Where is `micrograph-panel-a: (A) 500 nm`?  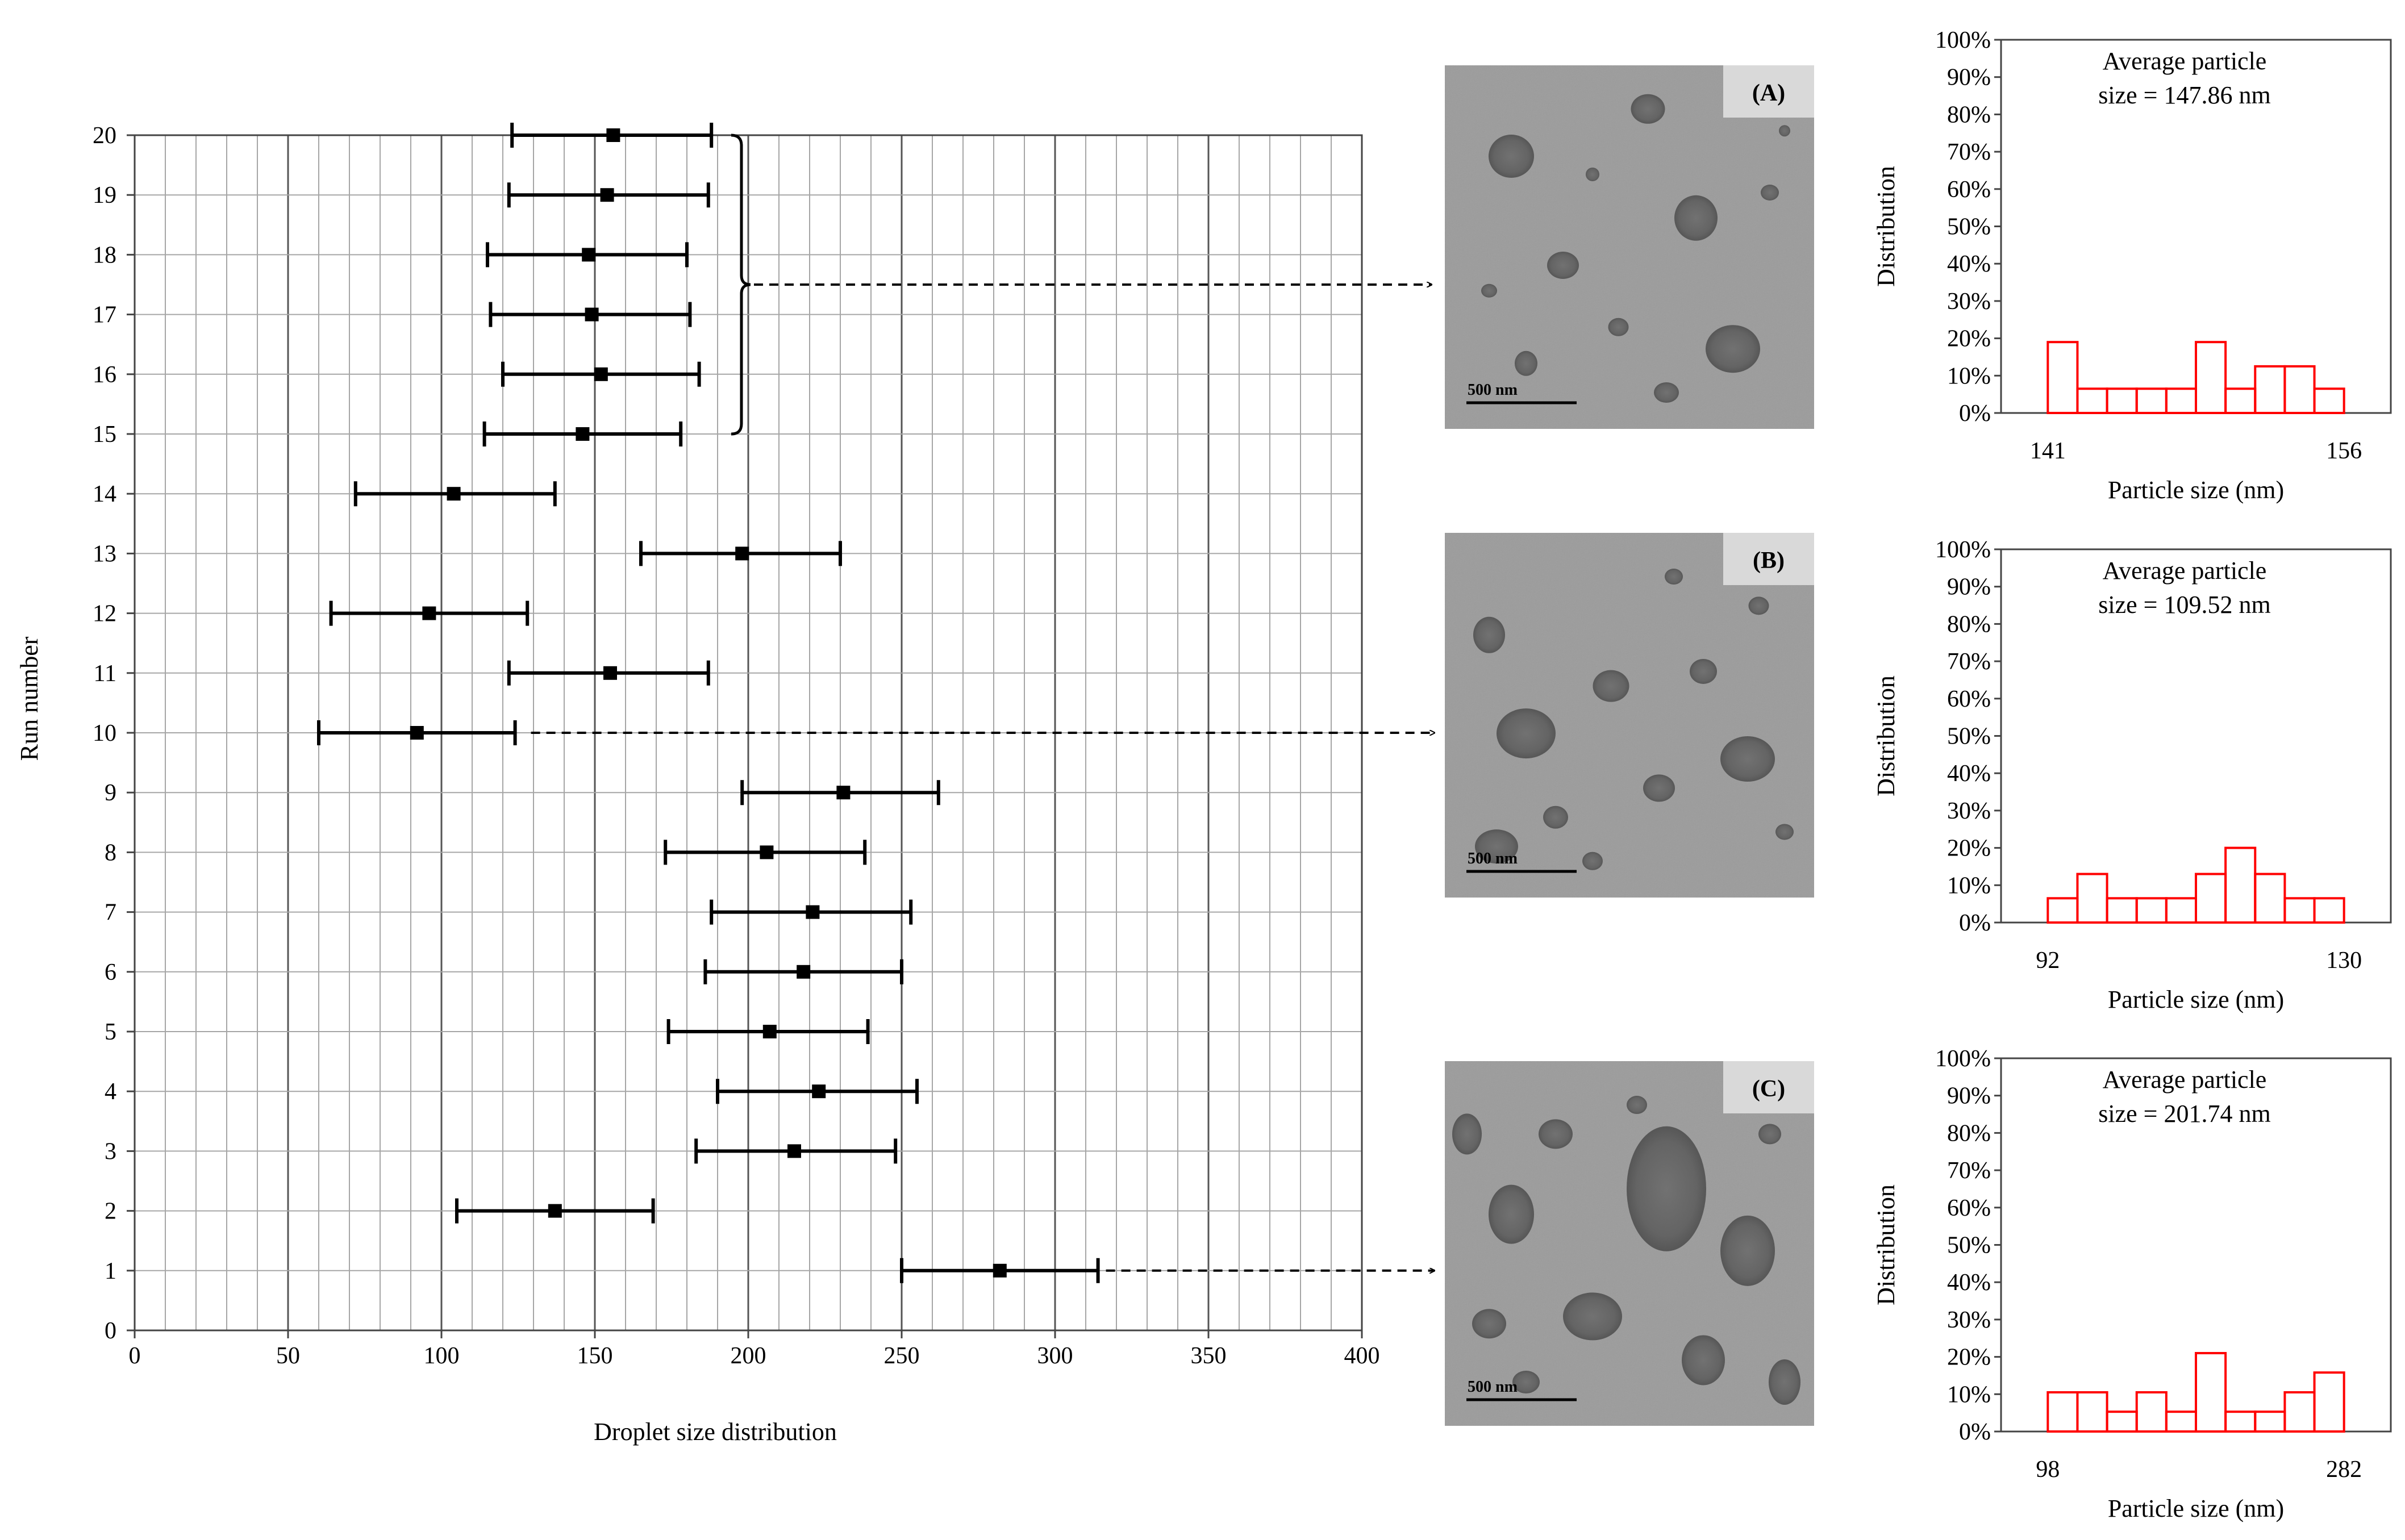
micrograph-panel-a: (A) 500 nm is located at coordinates (1629, 247).